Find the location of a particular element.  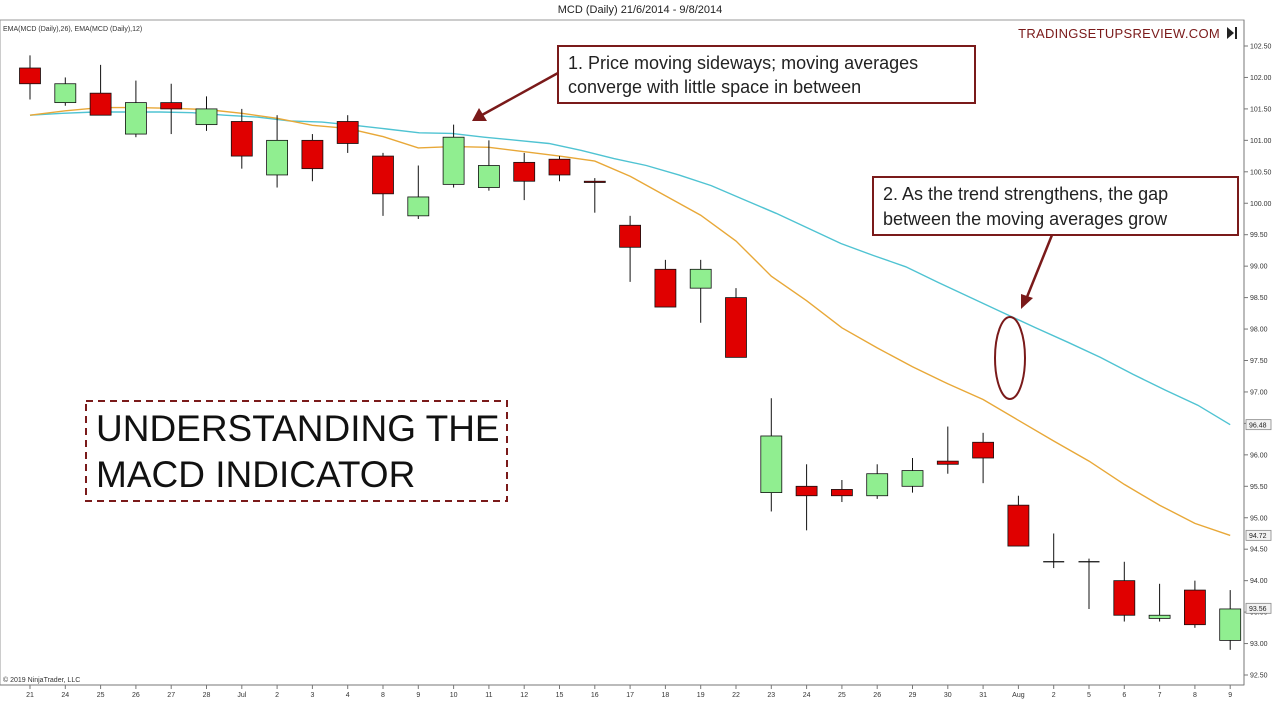

scroll-to-end-icon is located at coordinates (1232, 33).